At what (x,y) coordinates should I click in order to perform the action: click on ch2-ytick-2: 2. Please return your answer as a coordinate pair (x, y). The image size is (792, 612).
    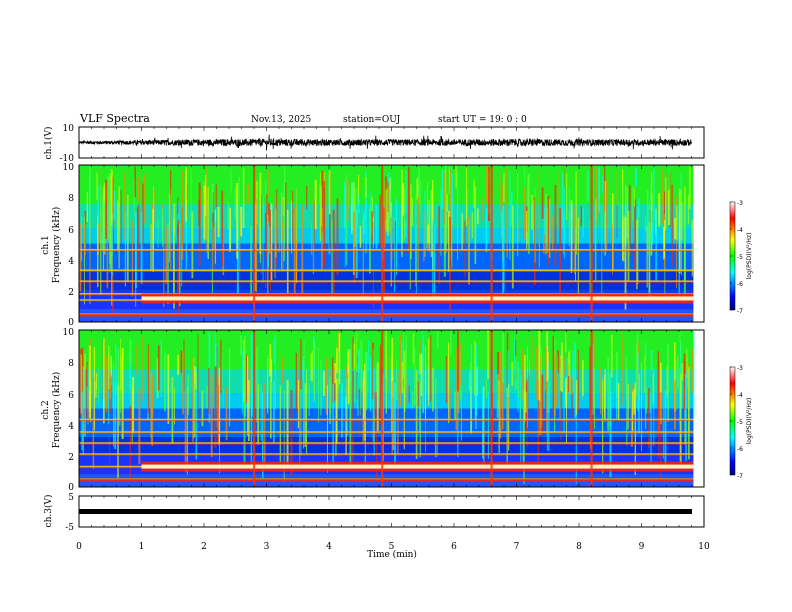
    Looking at the image, I should click on (71, 458).